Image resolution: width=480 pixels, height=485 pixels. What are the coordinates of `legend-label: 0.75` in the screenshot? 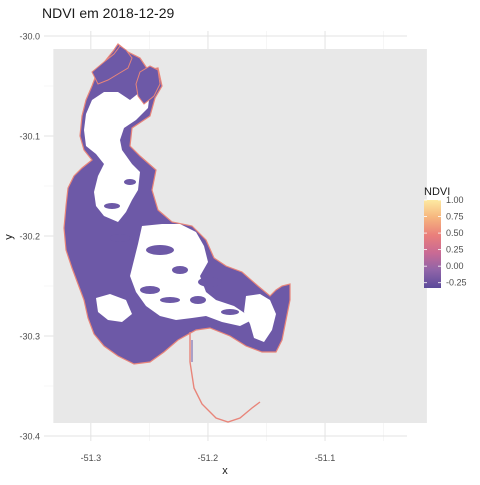 It's located at (455, 217).